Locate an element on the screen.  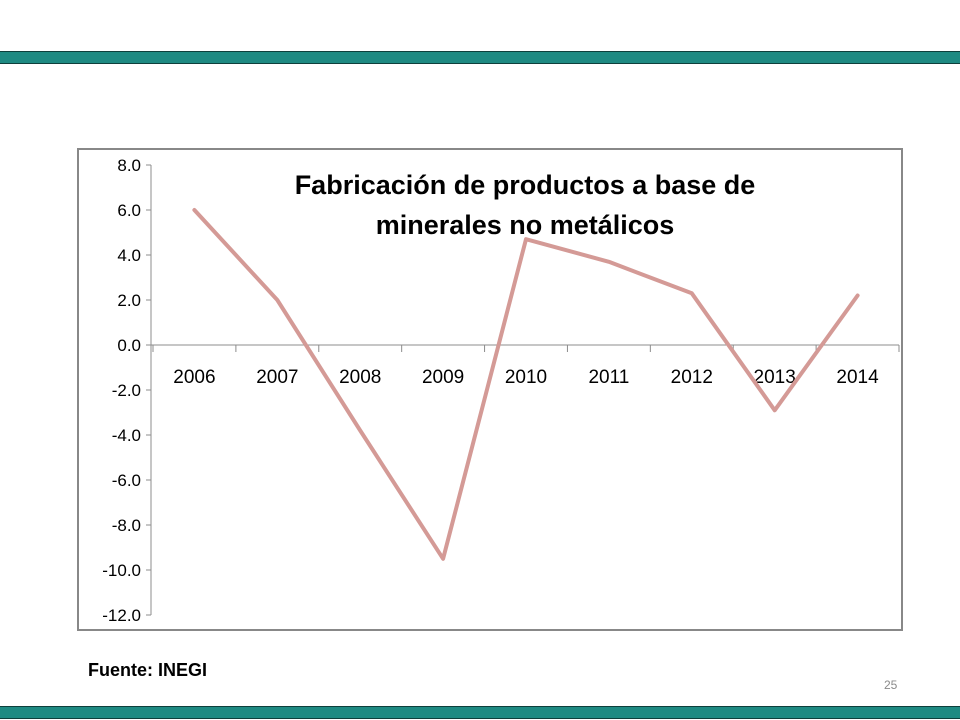
page-number: 25 is located at coordinates (891, 685).